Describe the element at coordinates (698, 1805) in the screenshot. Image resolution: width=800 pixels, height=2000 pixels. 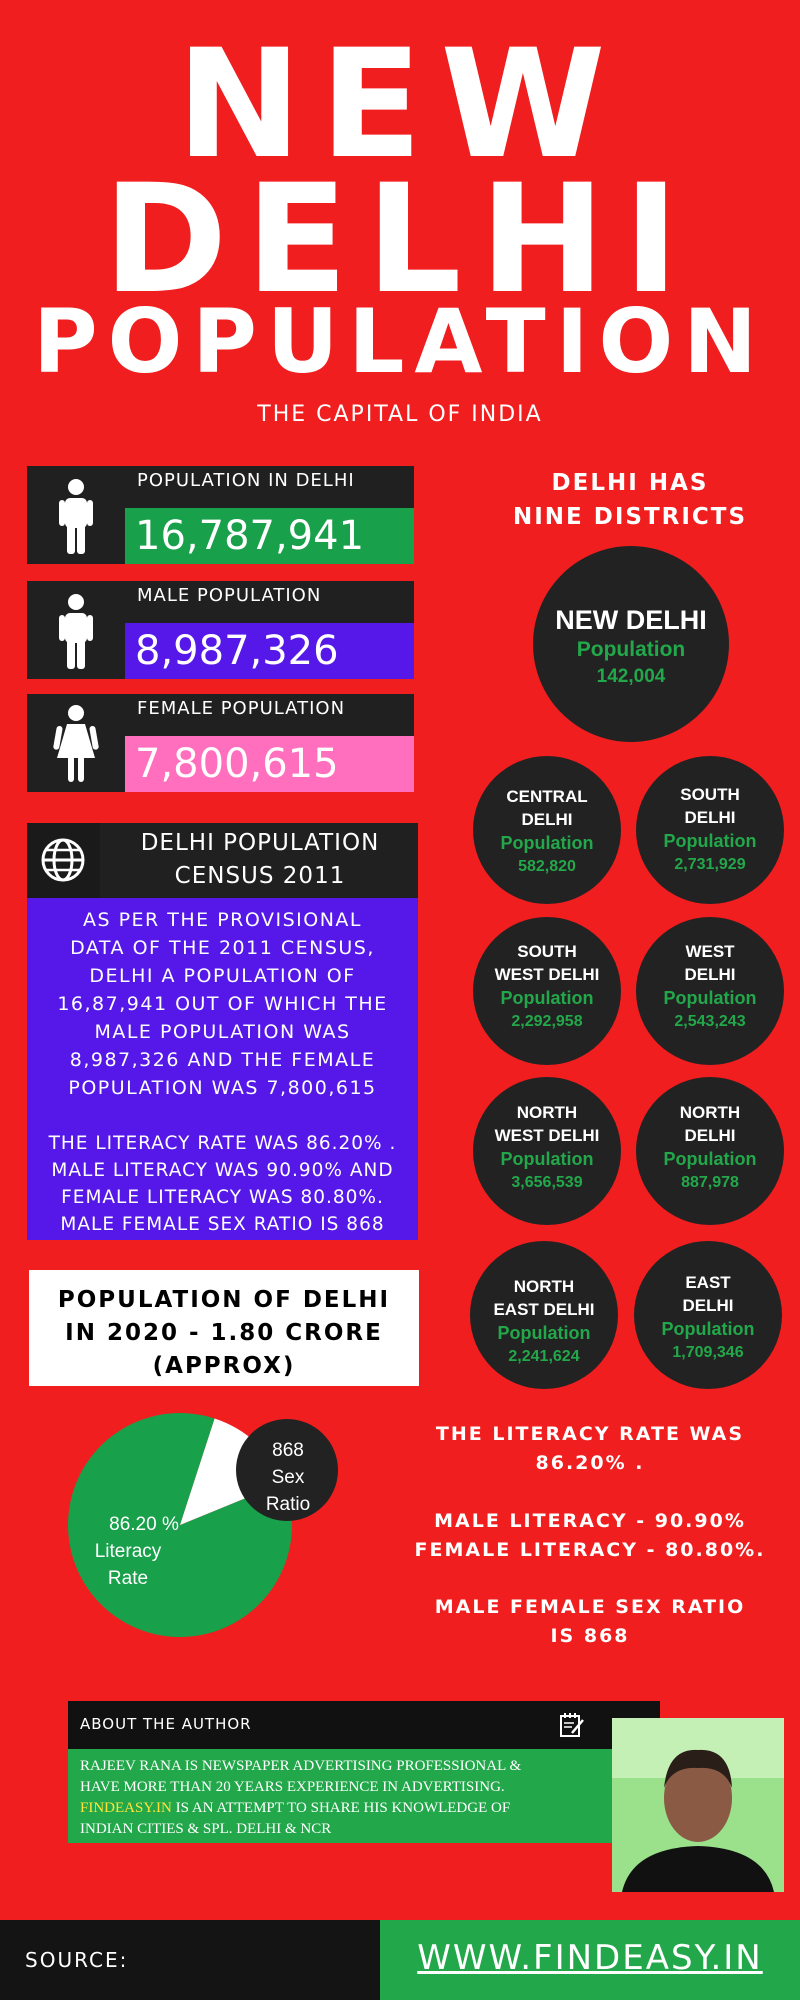
I see `author-photo` at that location.